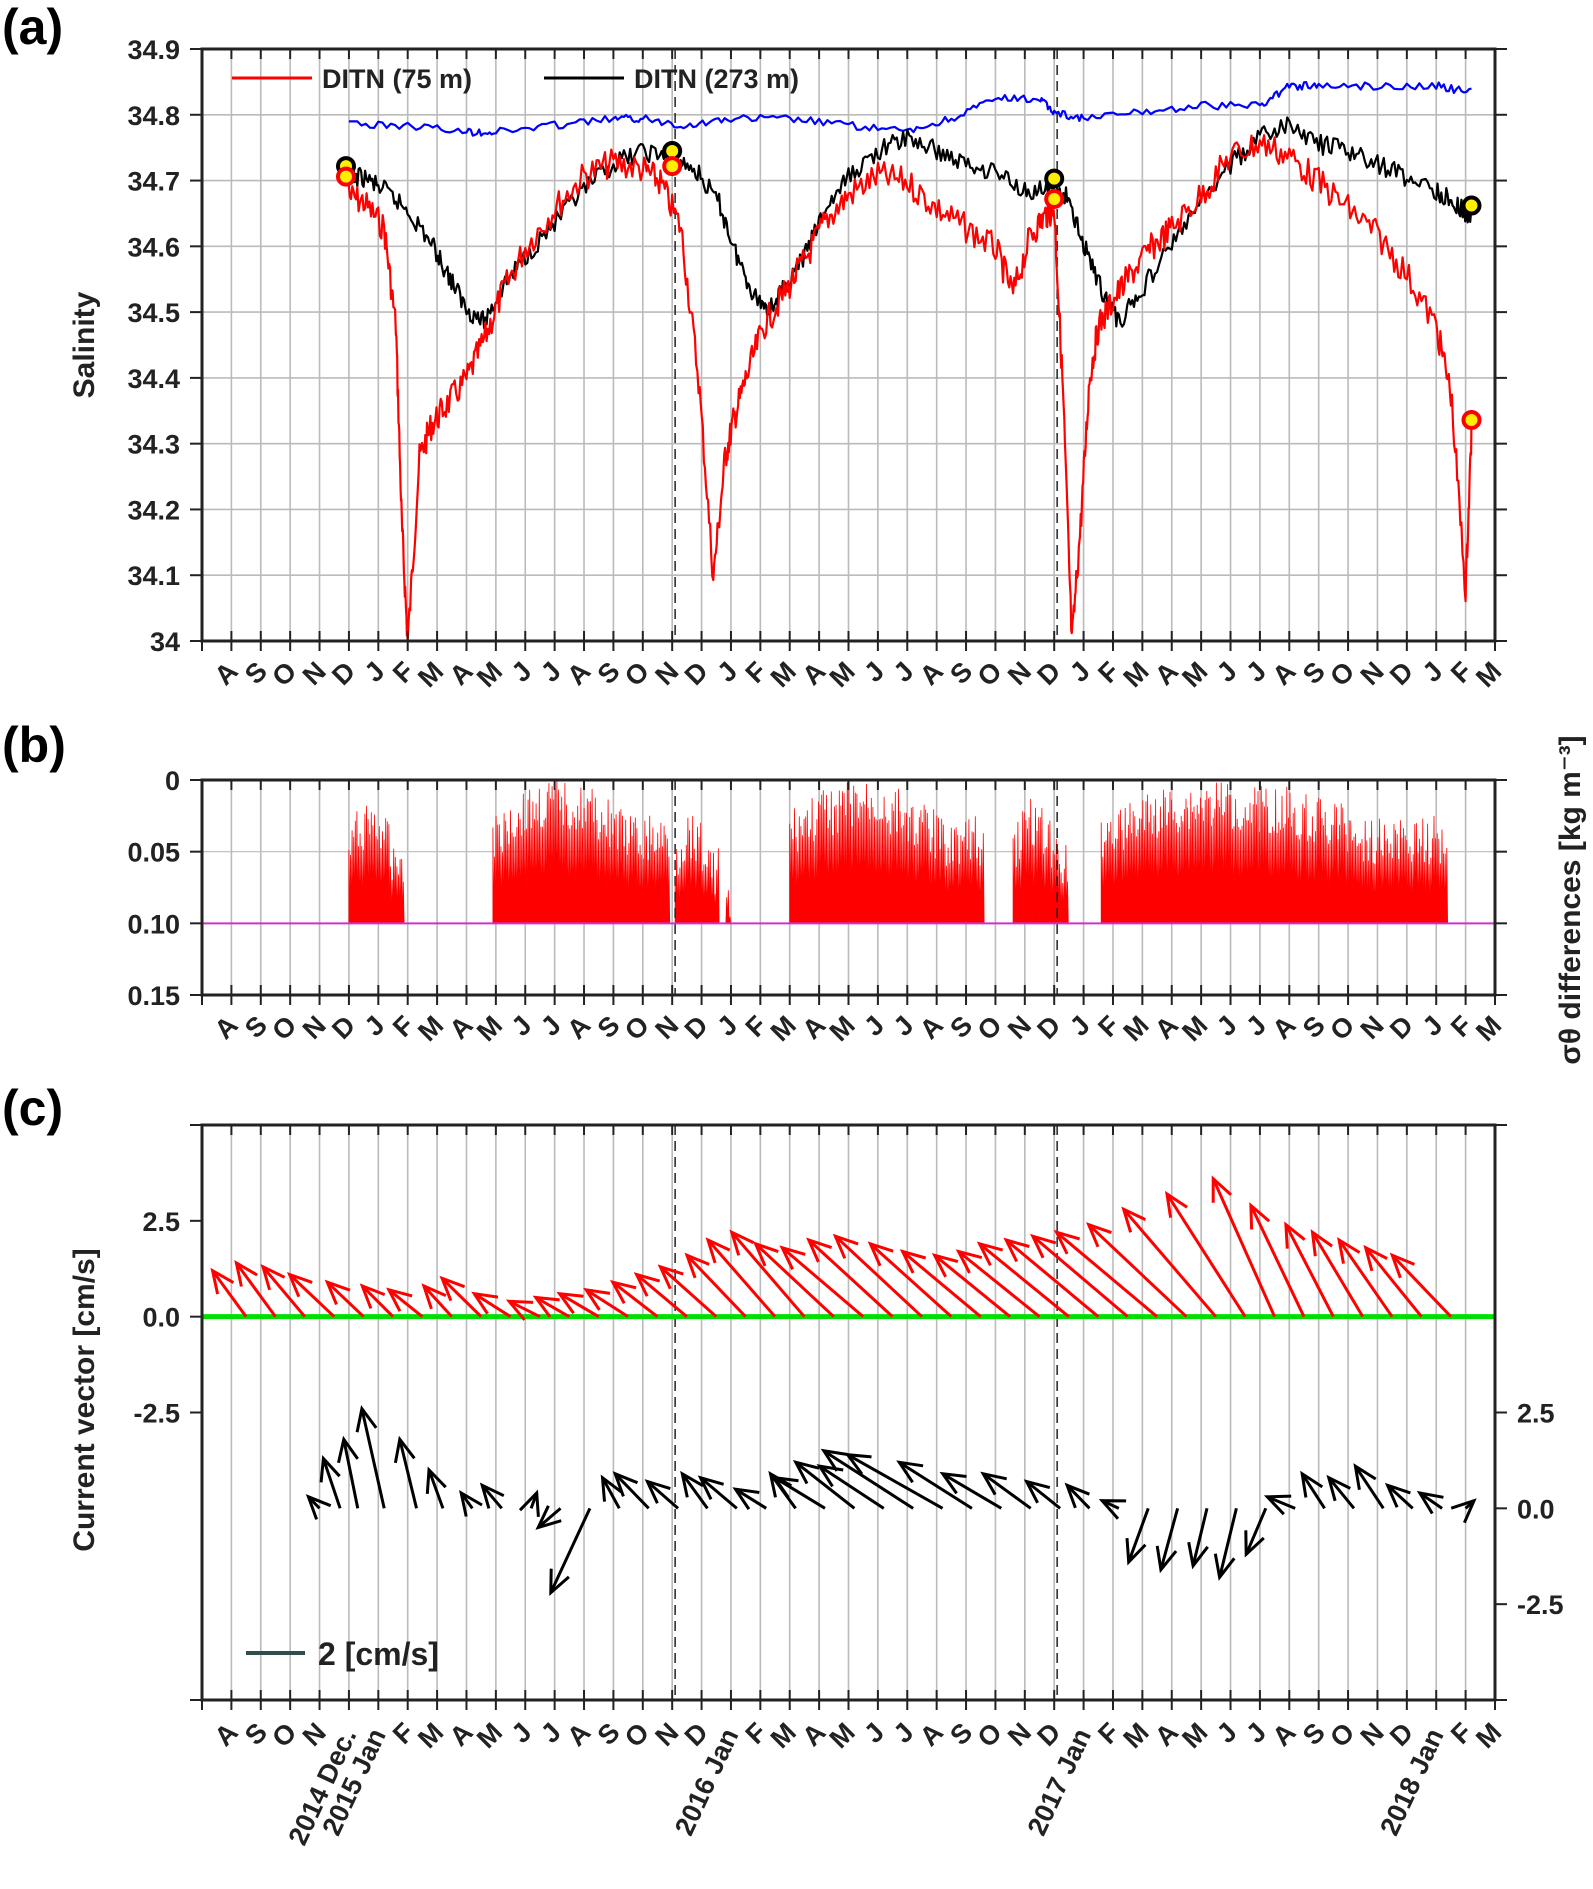  What do you see at coordinates (32, 27) in the screenshot?
I see `panel-a-label: (a)` at bounding box center [32, 27].